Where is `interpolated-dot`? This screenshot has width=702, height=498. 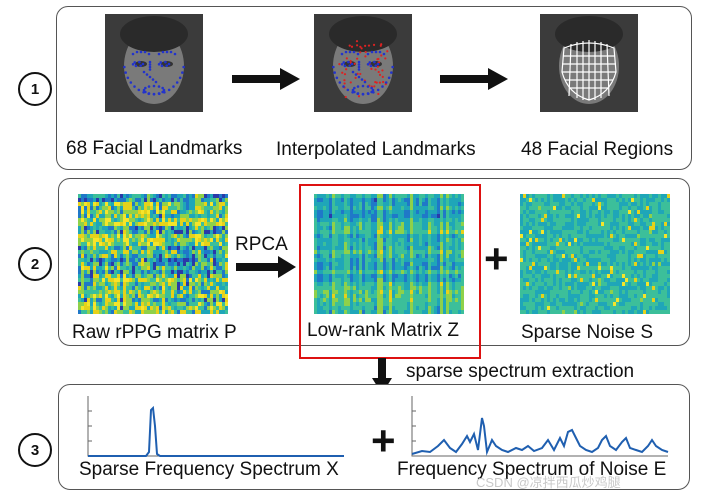
interpolated-dot is located at coordinates (377, 59).